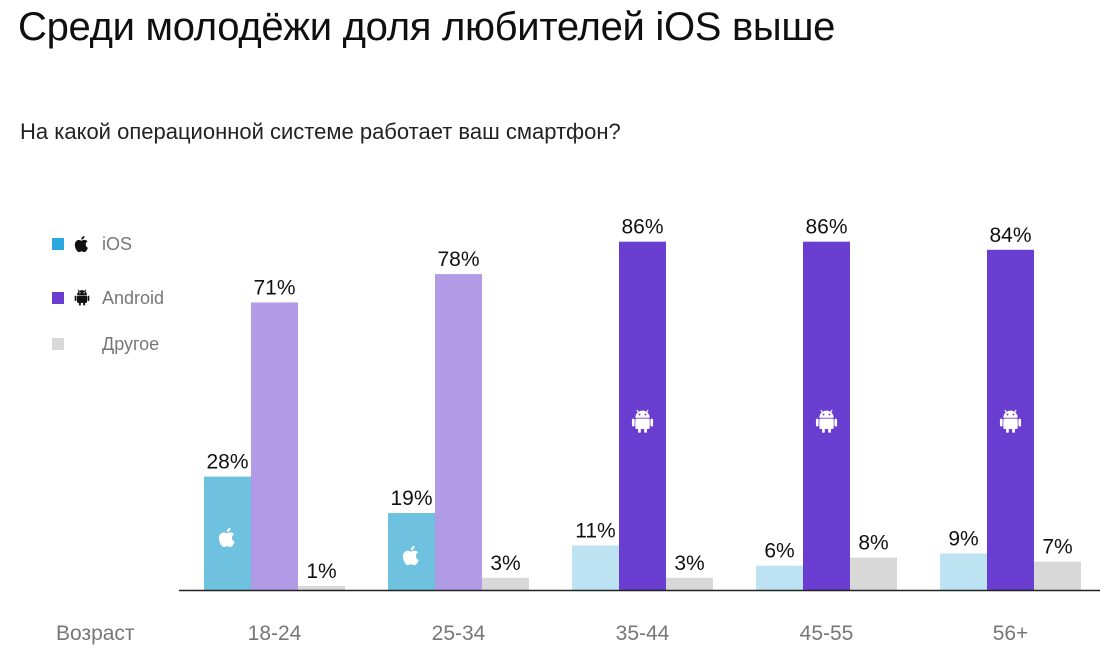 The height and width of the screenshot is (657, 1117). I want to click on data-label-ios-18-24: 28%, so click(227, 462).